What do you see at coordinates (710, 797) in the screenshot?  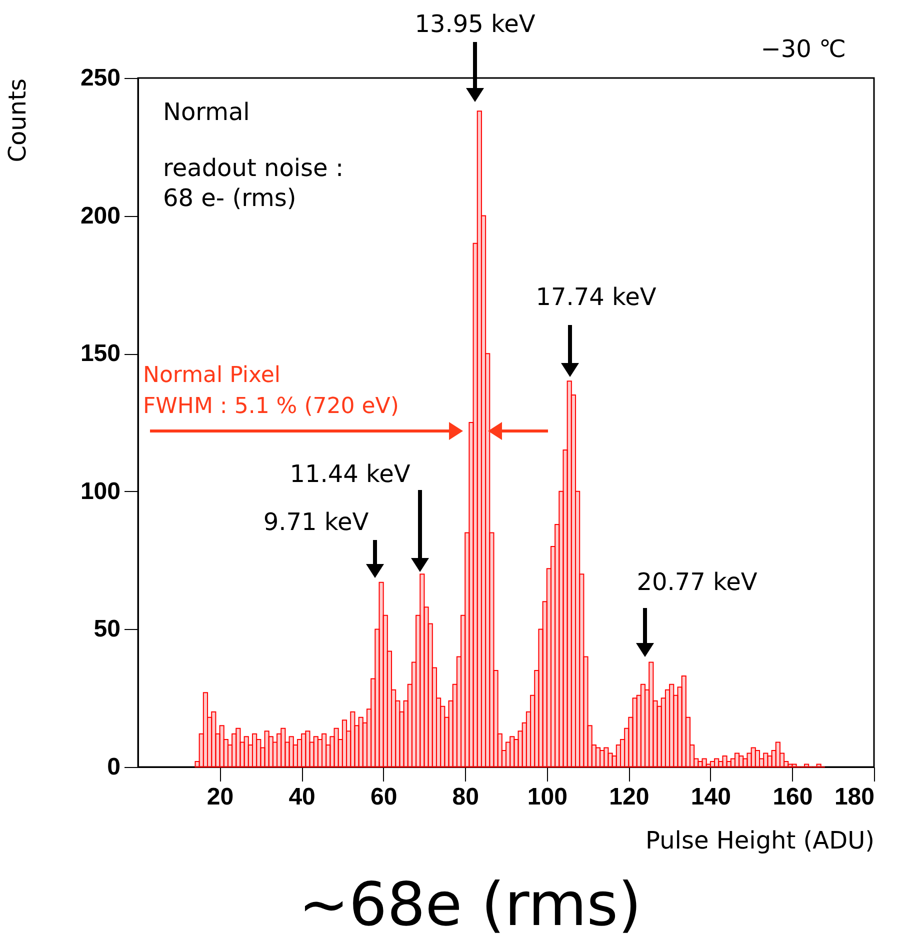 I see `x-tick-label: 140` at bounding box center [710, 797].